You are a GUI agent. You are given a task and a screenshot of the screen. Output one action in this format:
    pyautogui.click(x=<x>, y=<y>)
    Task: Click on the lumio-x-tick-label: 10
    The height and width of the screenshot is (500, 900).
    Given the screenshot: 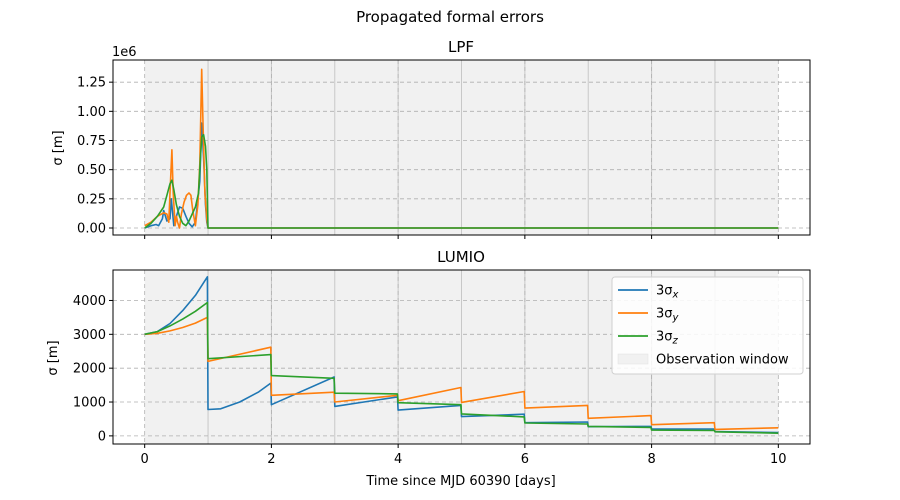 What is the action you would take?
    pyautogui.click(x=778, y=459)
    